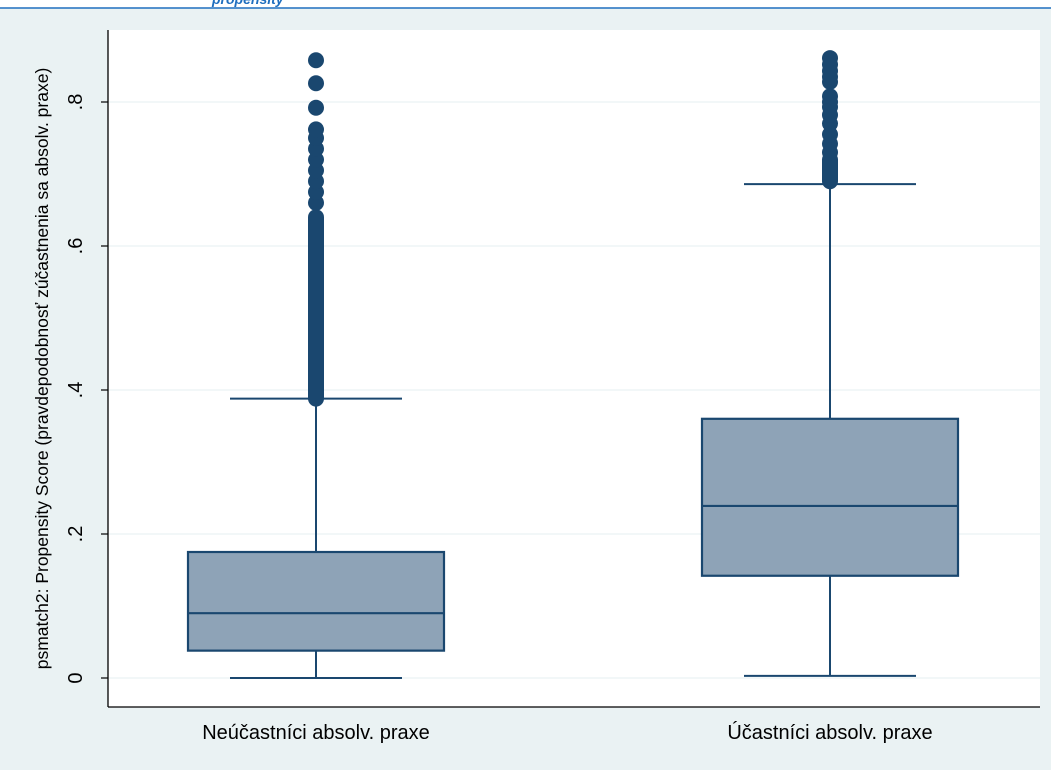 The height and width of the screenshot is (770, 1051). Describe the element at coordinates (248, 3) in the screenshot. I see `cut-off-title: propensity` at that location.